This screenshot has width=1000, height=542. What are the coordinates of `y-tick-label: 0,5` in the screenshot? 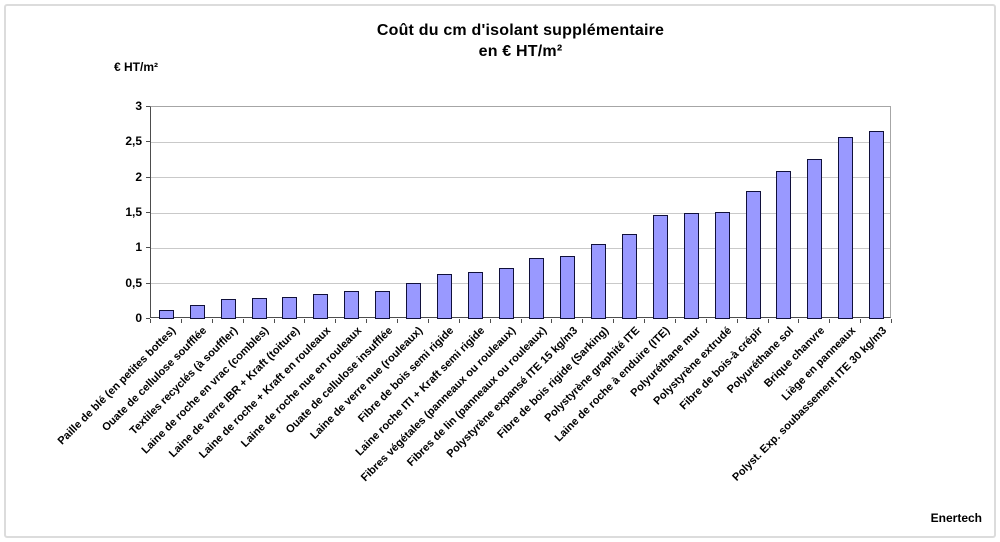 It's located at (133, 282).